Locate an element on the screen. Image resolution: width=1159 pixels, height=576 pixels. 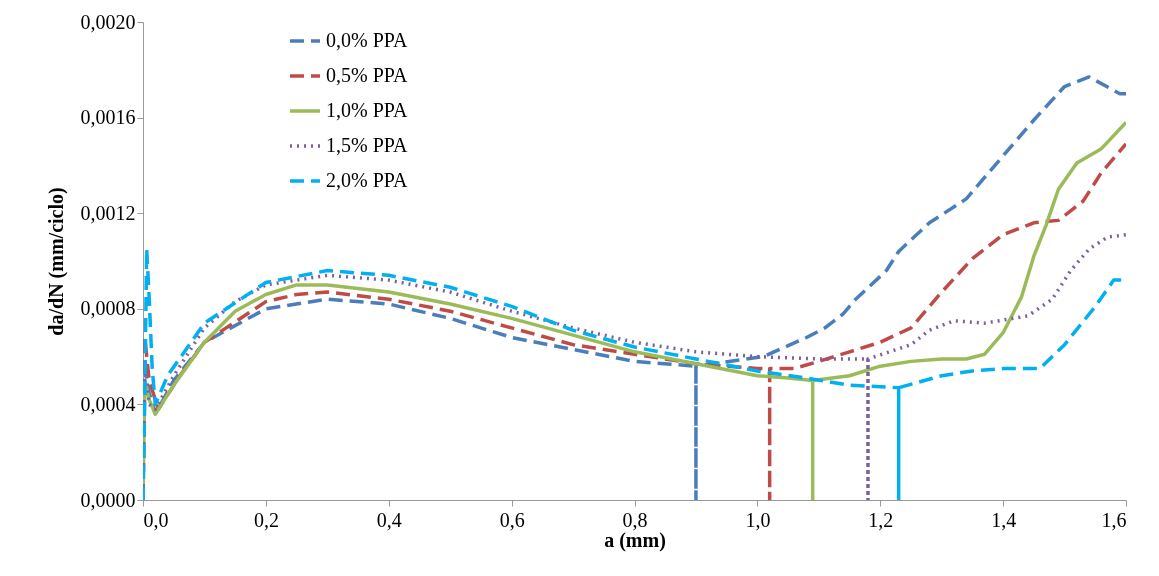
y-tick-label: 0,0016 is located at coordinates (108, 117).